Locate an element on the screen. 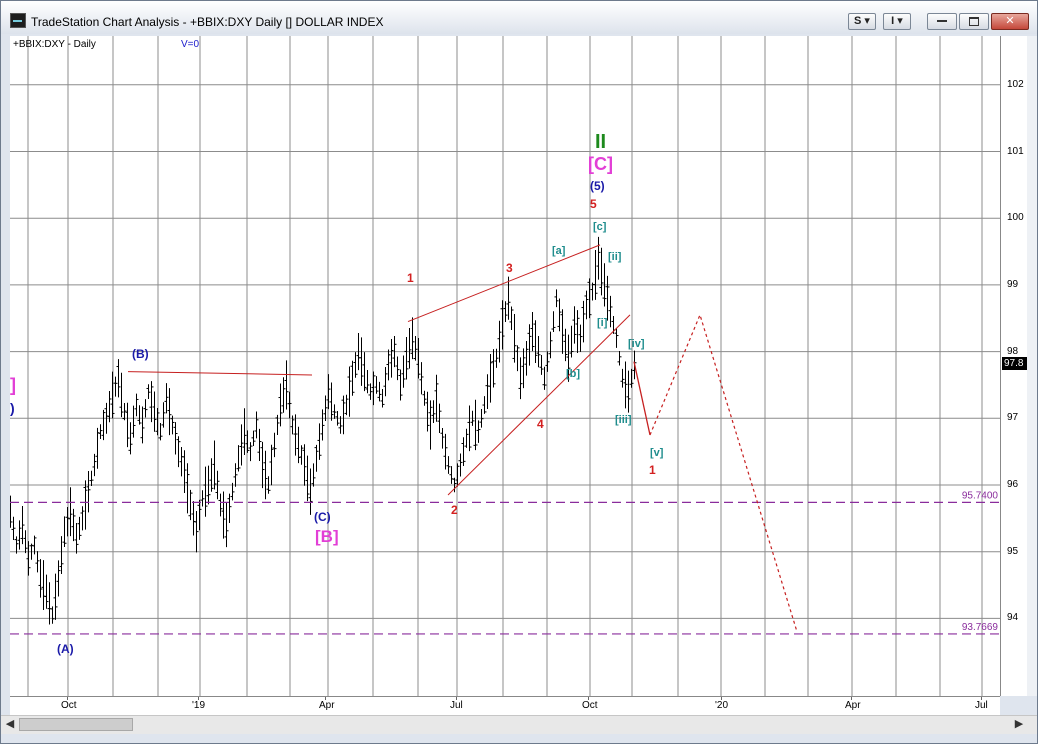 This screenshot has height=744, width=1038. wave-label: [a] is located at coordinates (559, 251).